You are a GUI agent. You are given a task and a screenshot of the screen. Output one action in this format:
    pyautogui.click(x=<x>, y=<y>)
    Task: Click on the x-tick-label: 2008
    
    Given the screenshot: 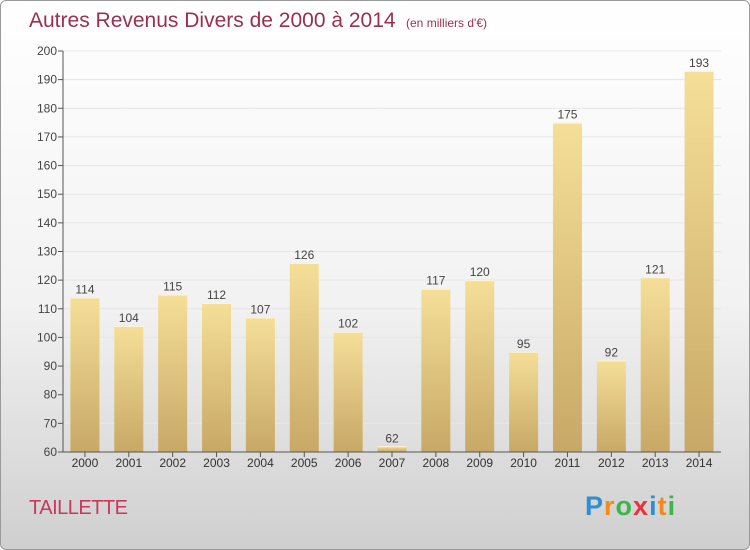 What is the action you would take?
    pyautogui.click(x=436, y=463)
    